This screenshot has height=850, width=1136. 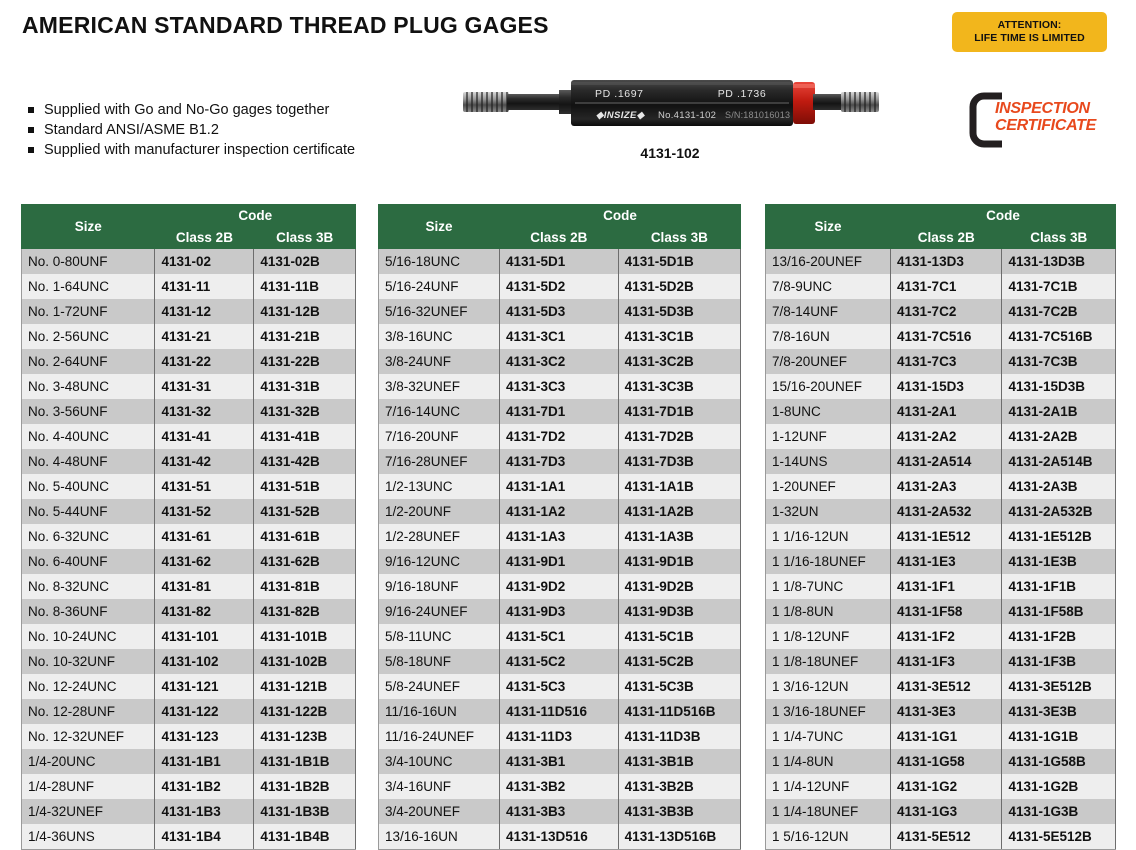 What do you see at coordinates (620, 215) in the screenshot?
I see `column-header-code: Code` at bounding box center [620, 215].